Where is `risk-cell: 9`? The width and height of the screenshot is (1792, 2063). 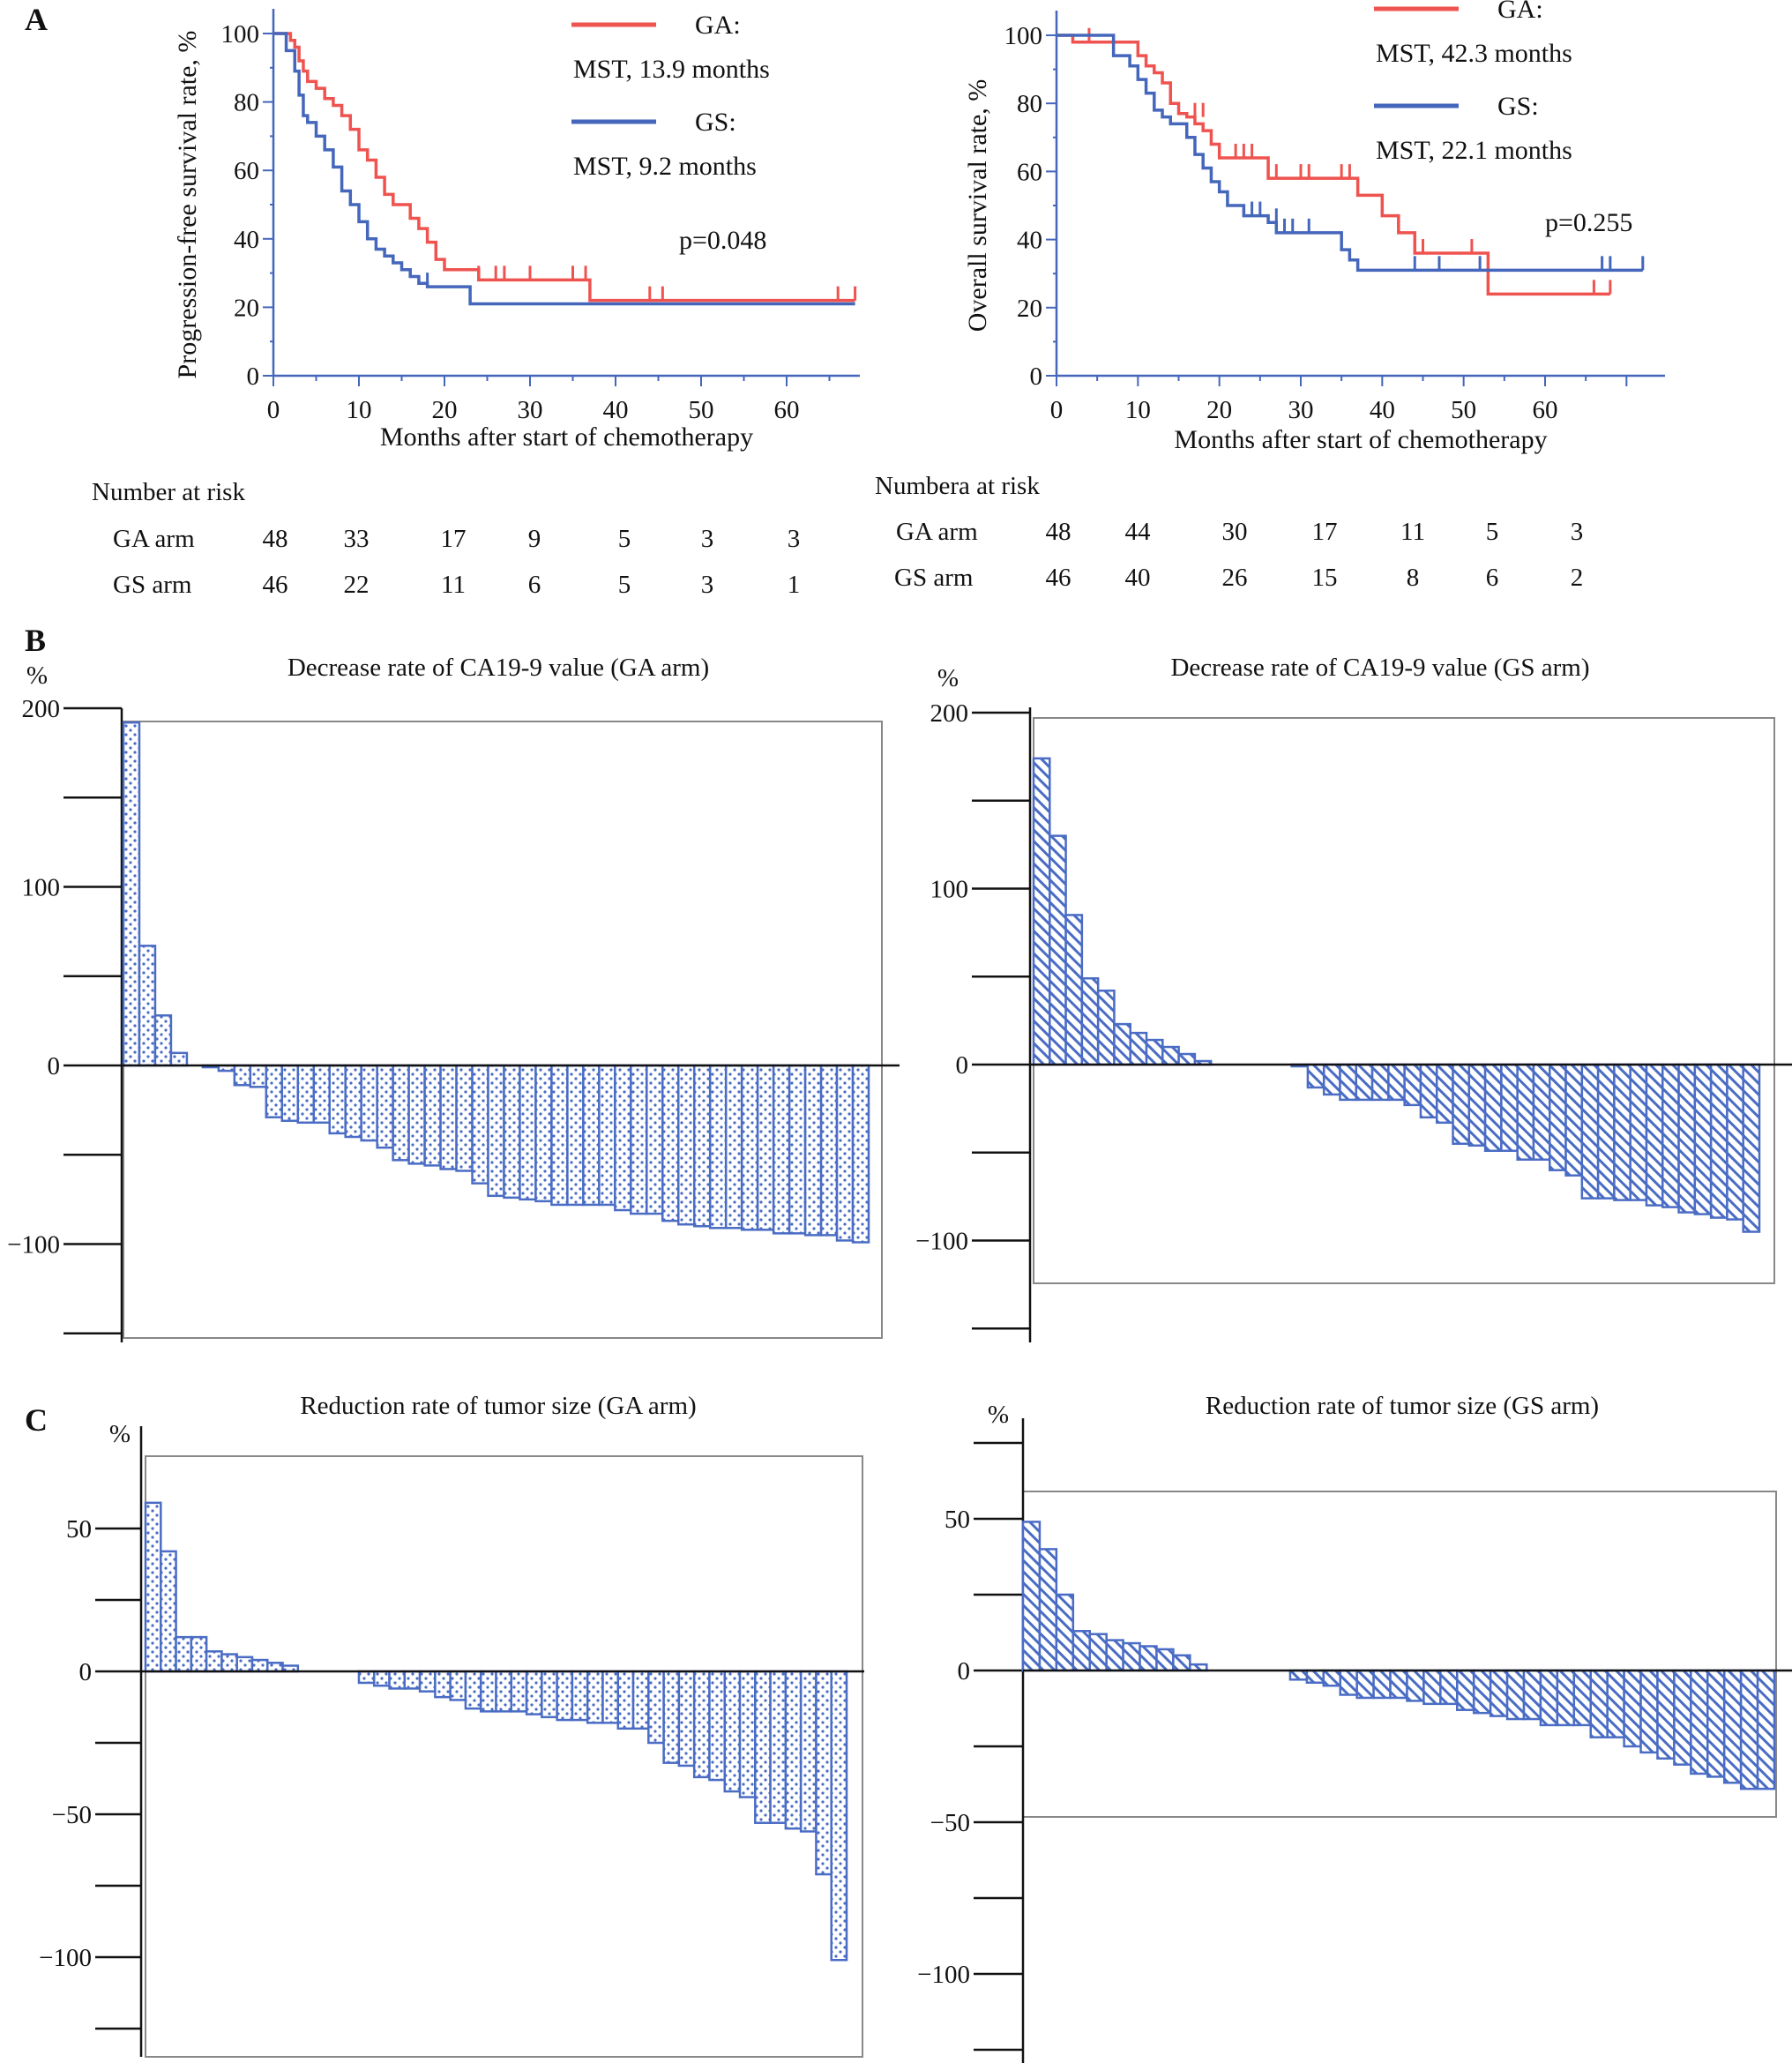
risk-cell: 9 is located at coordinates (534, 539).